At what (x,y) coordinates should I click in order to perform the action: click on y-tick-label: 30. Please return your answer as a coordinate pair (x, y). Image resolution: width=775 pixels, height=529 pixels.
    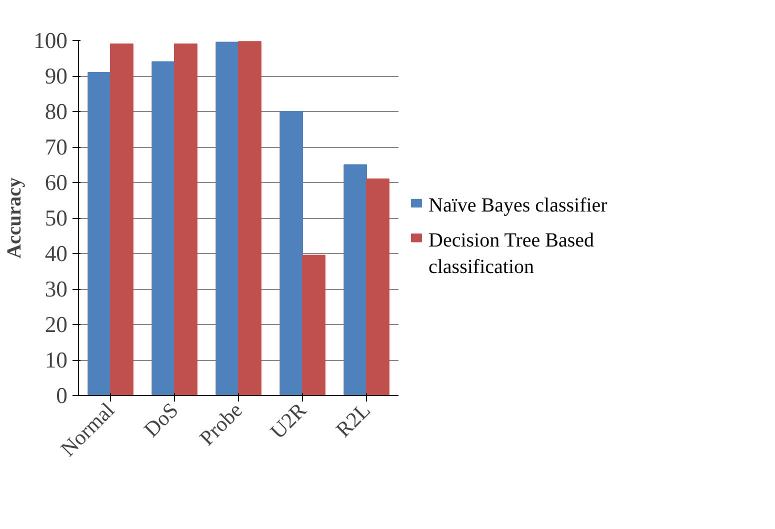
    Looking at the image, I should click on (56, 289).